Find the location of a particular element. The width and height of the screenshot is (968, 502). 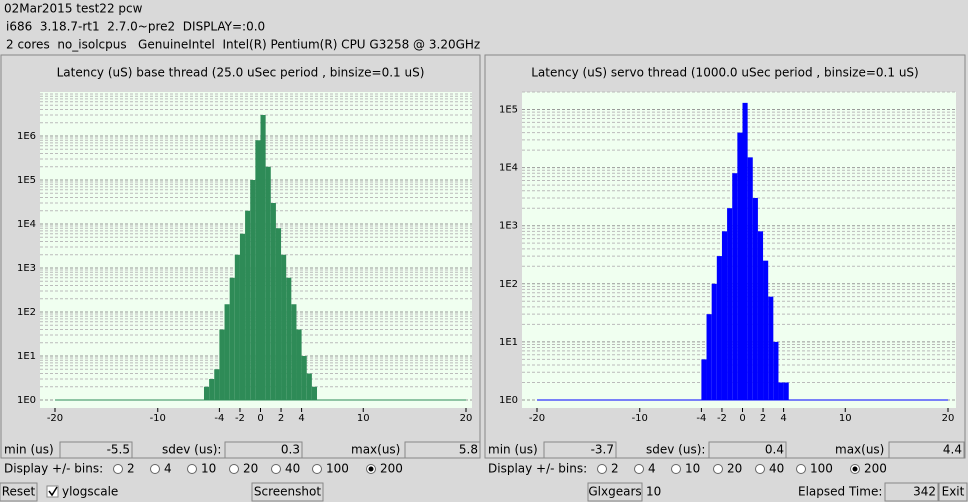

glxgears-button is located at coordinates (615, 492).